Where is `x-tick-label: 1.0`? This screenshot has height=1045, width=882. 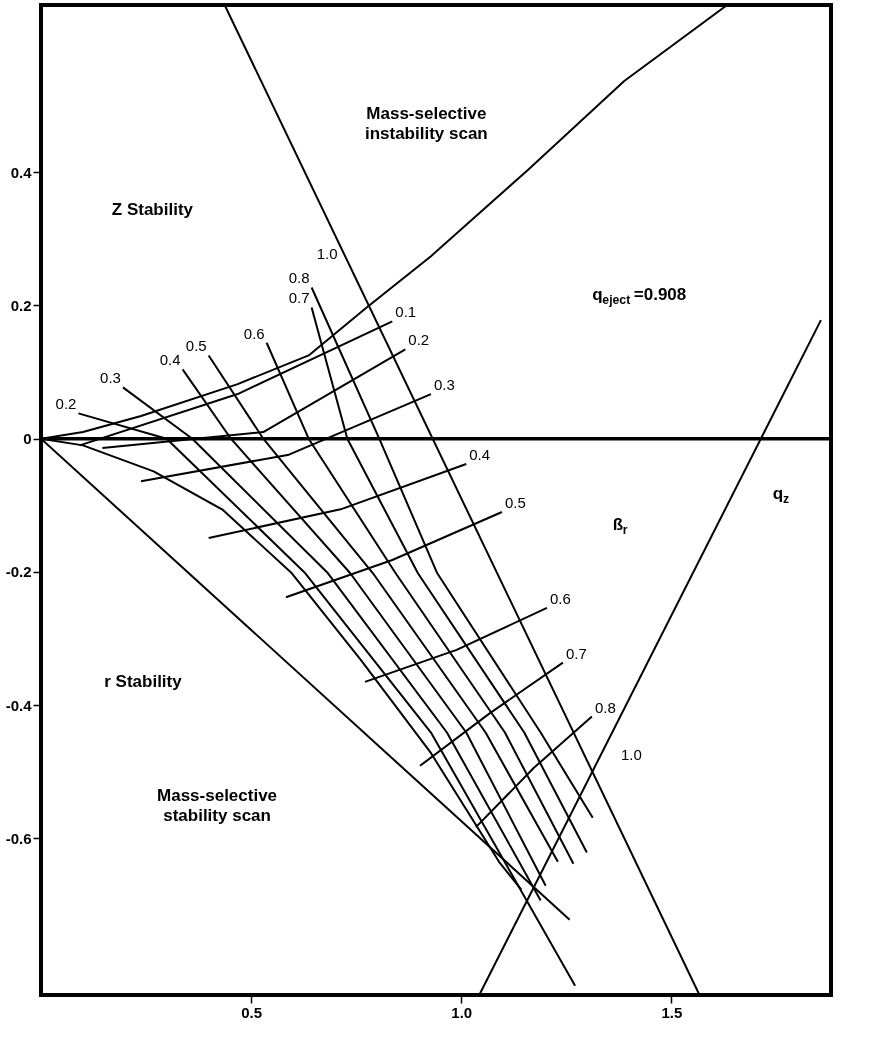
x-tick-label: 1.0 is located at coordinates (462, 1012).